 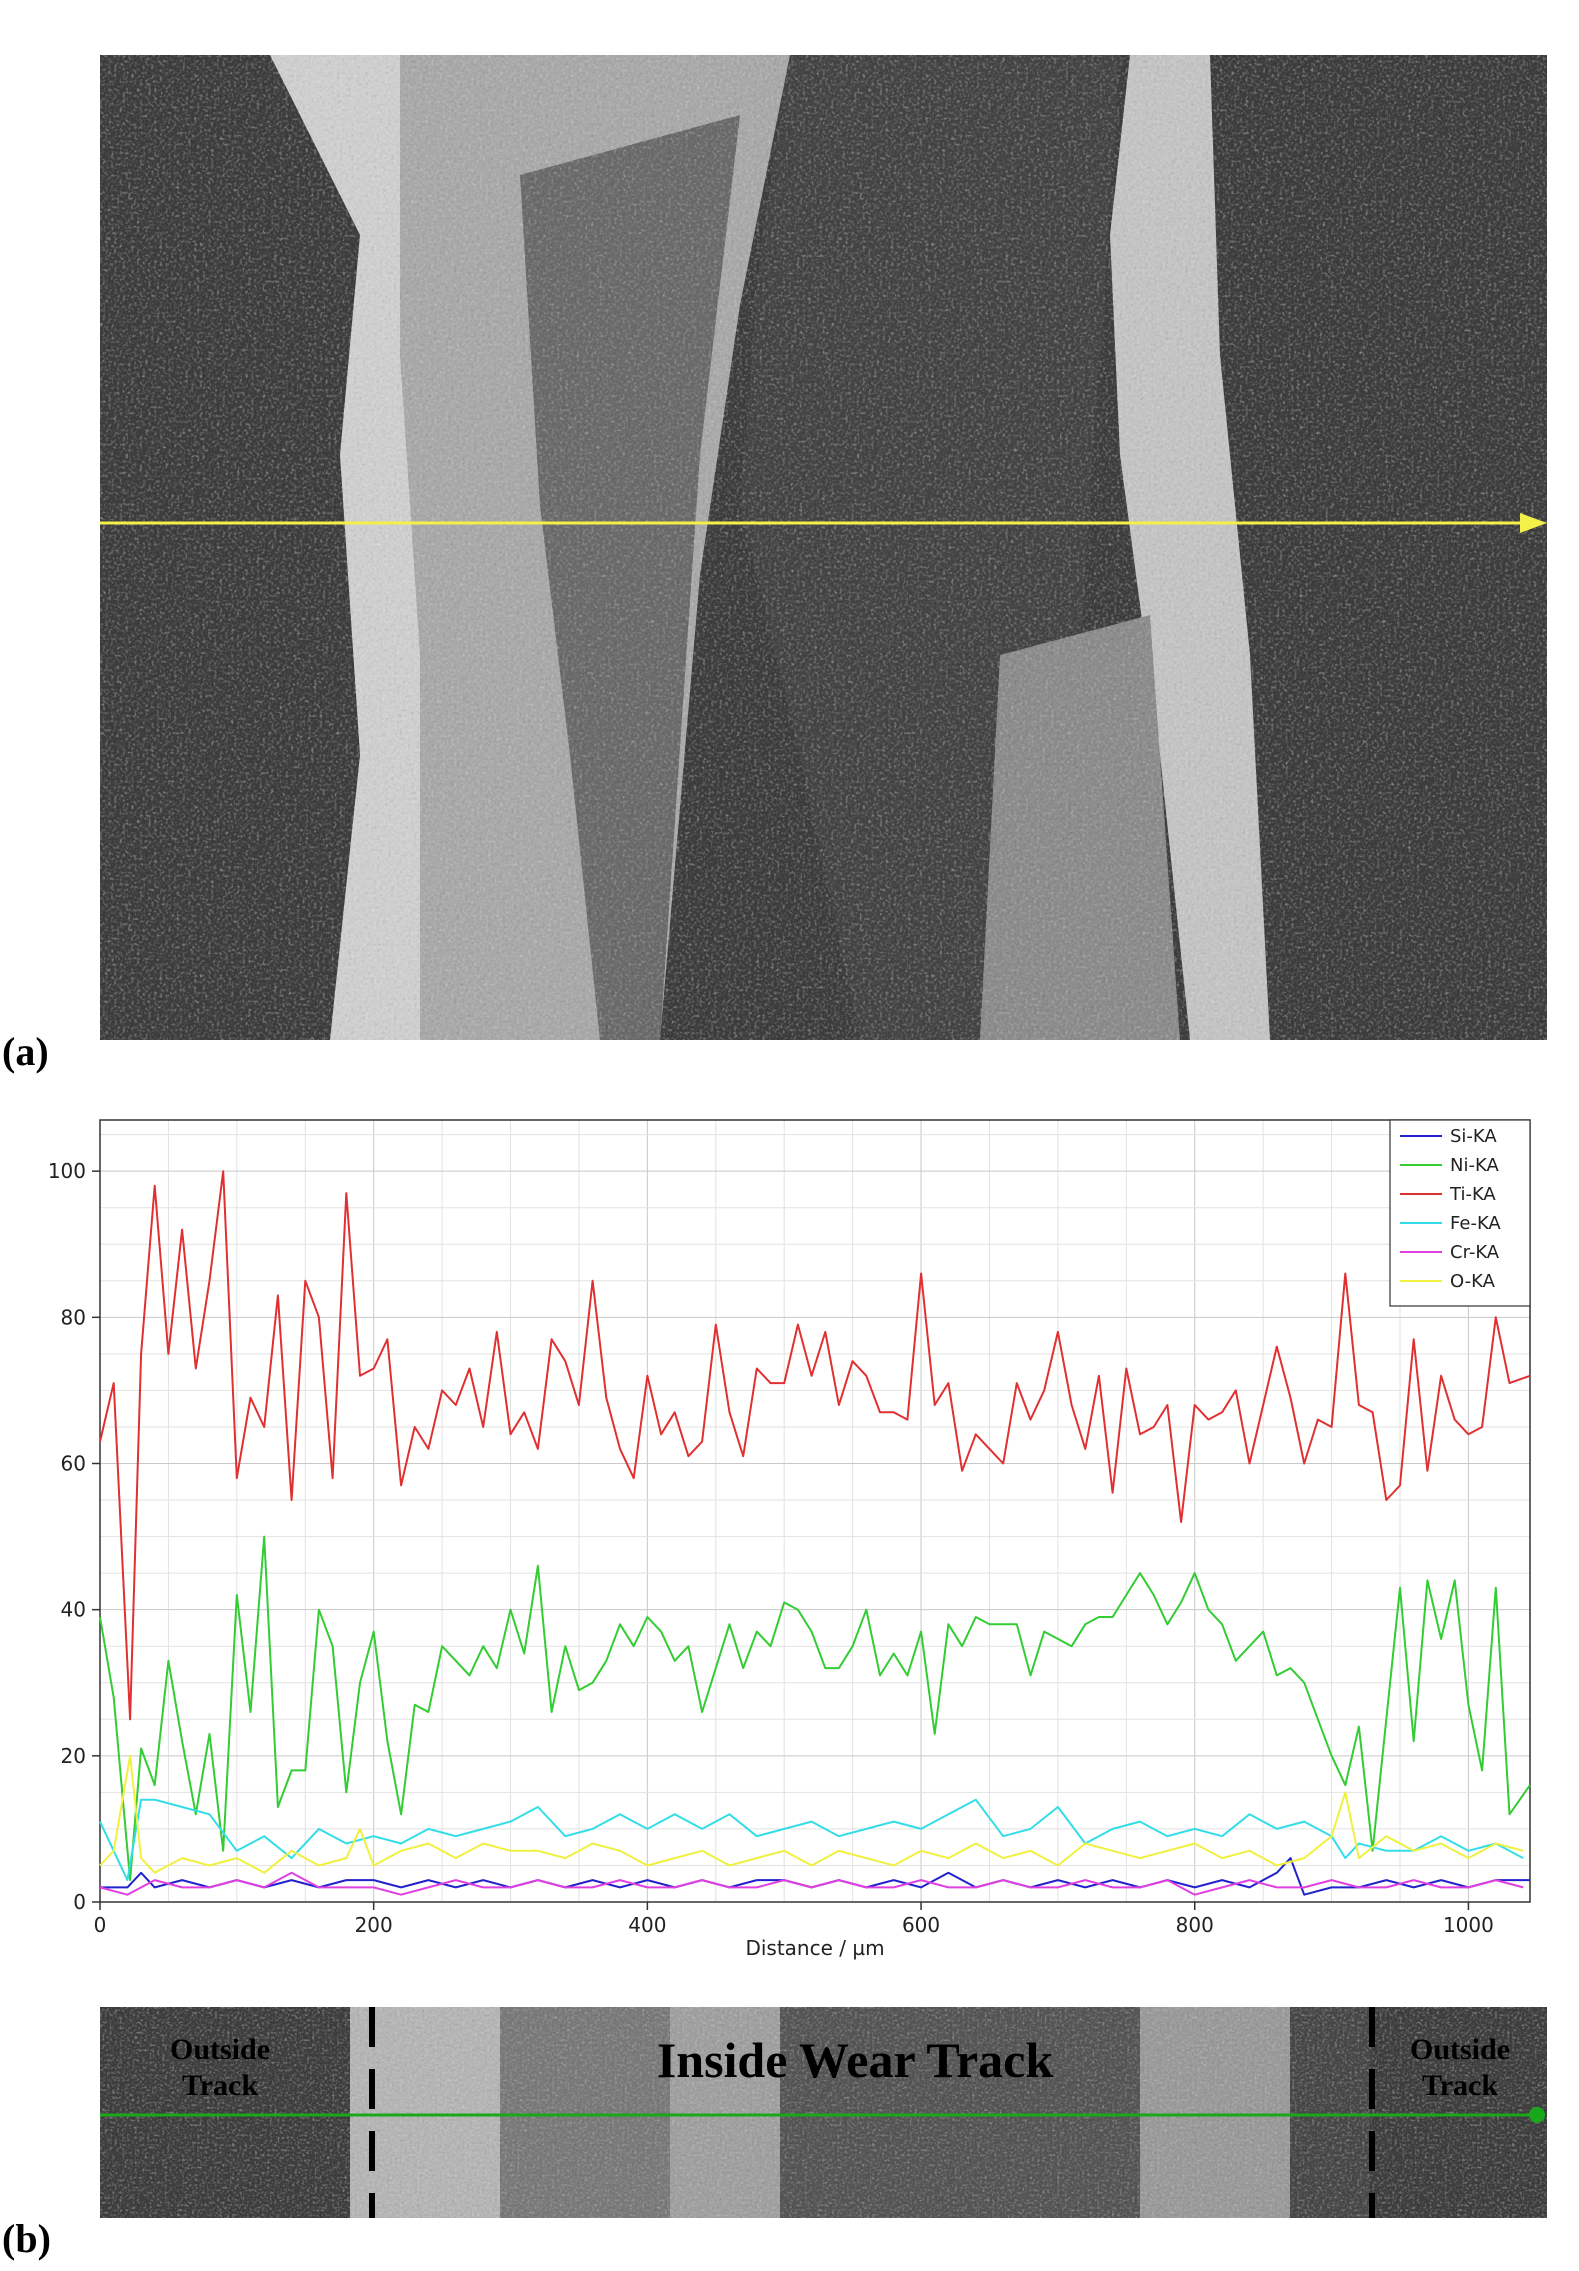 I want to click on outside-track-right-line2: Track, so click(x=1460, y=2085).